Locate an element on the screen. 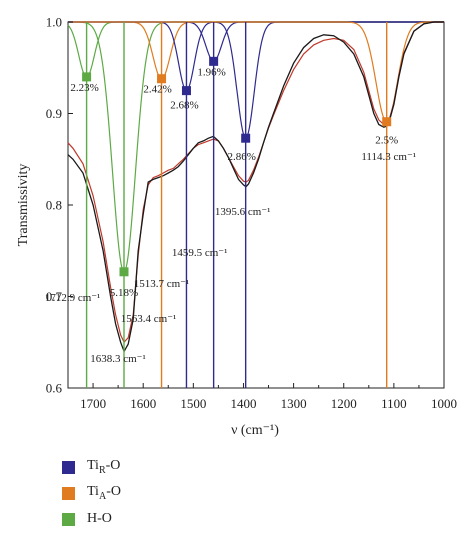 The width and height of the screenshot is (474, 540). peak-wavenumber-label-6: 1114.3 cm⁻¹ is located at coordinates (388, 157).